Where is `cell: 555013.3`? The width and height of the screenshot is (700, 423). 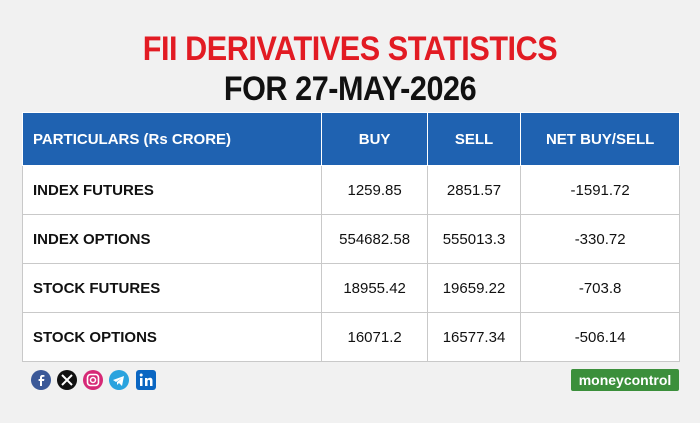 cell: 555013.3 is located at coordinates (474, 239).